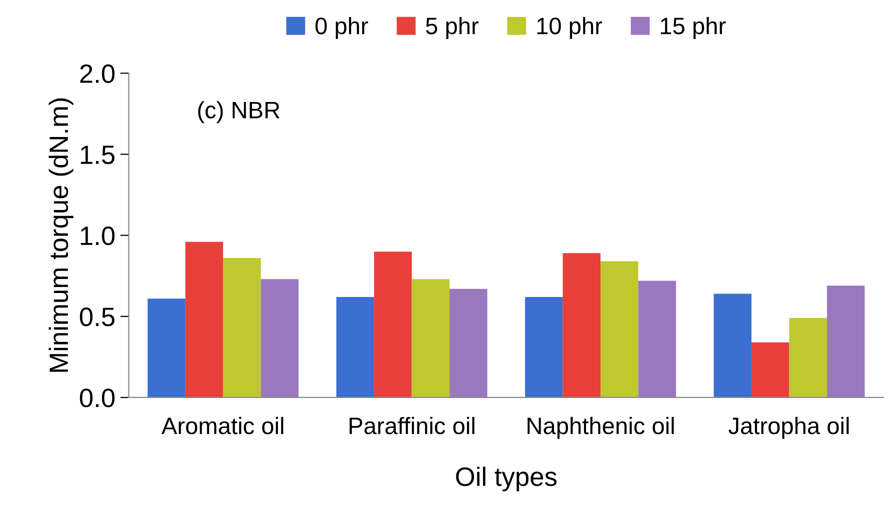 The height and width of the screenshot is (523, 888). What do you see at coordinates (239, 112) in the screenshot?
I see `annotation: (c) NBR` at bounding box center [239, 112].